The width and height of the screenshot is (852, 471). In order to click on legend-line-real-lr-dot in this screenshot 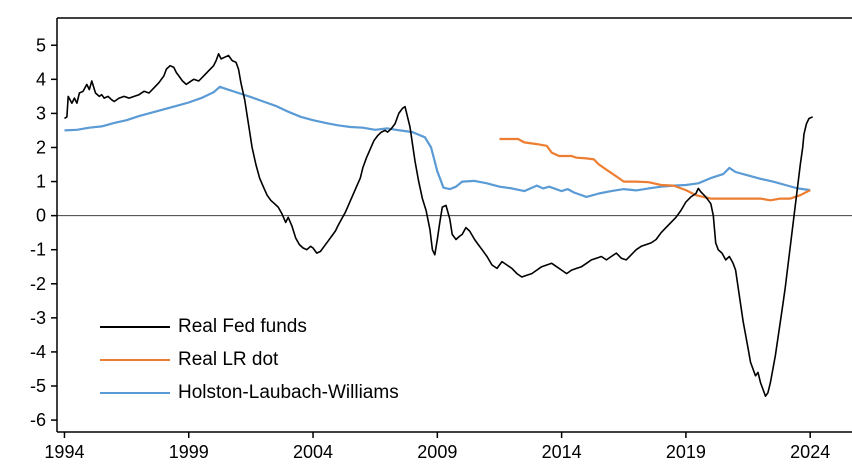, I will do `click(135, 359)`.